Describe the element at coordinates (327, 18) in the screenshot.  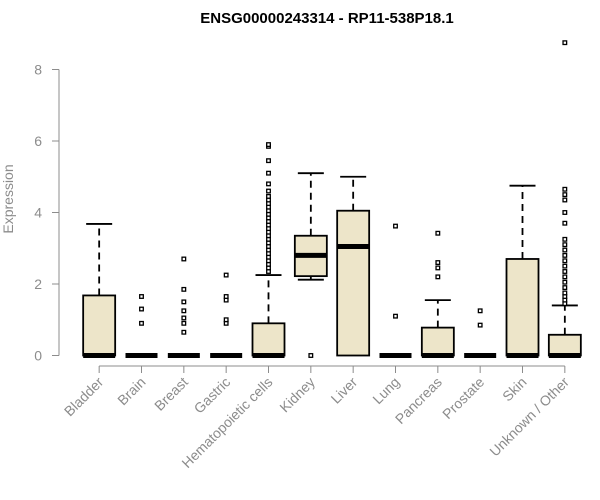
I see `chart-title: ENSG00000243314 - RP11-538P18.1` at that location.